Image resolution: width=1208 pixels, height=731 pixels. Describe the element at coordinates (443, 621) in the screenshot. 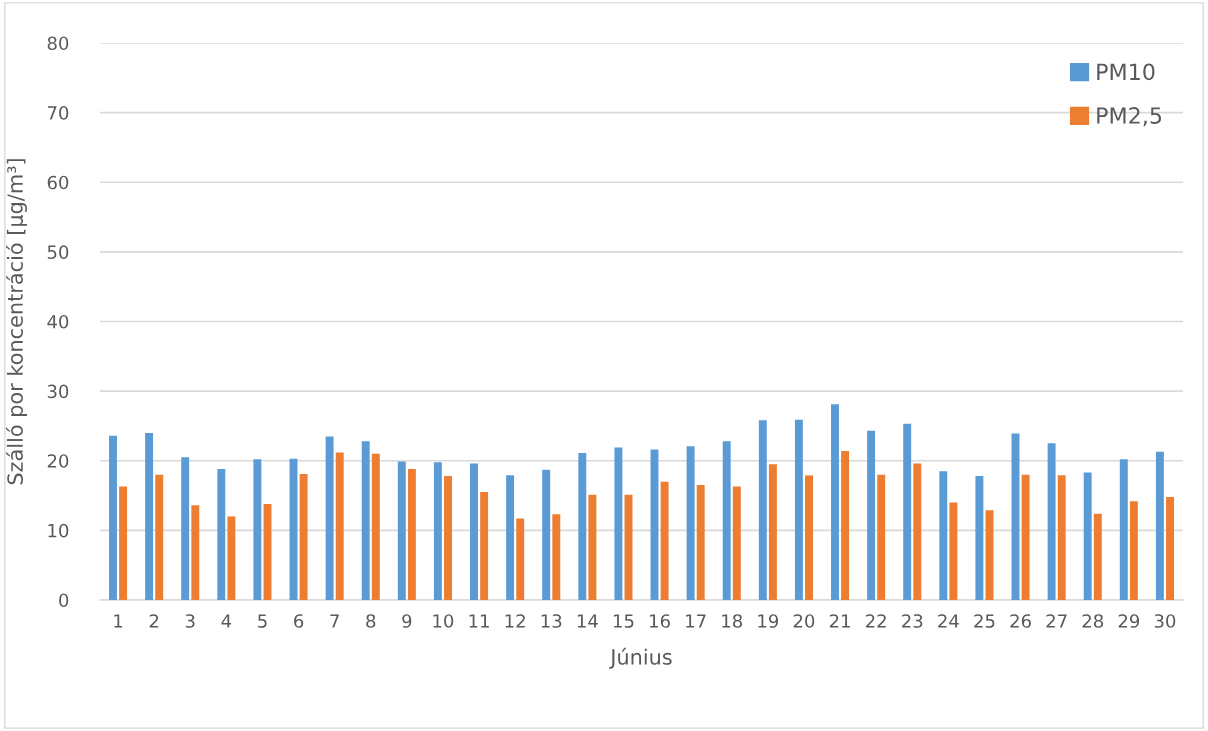

I see `x-tick-label: 10` at that location.